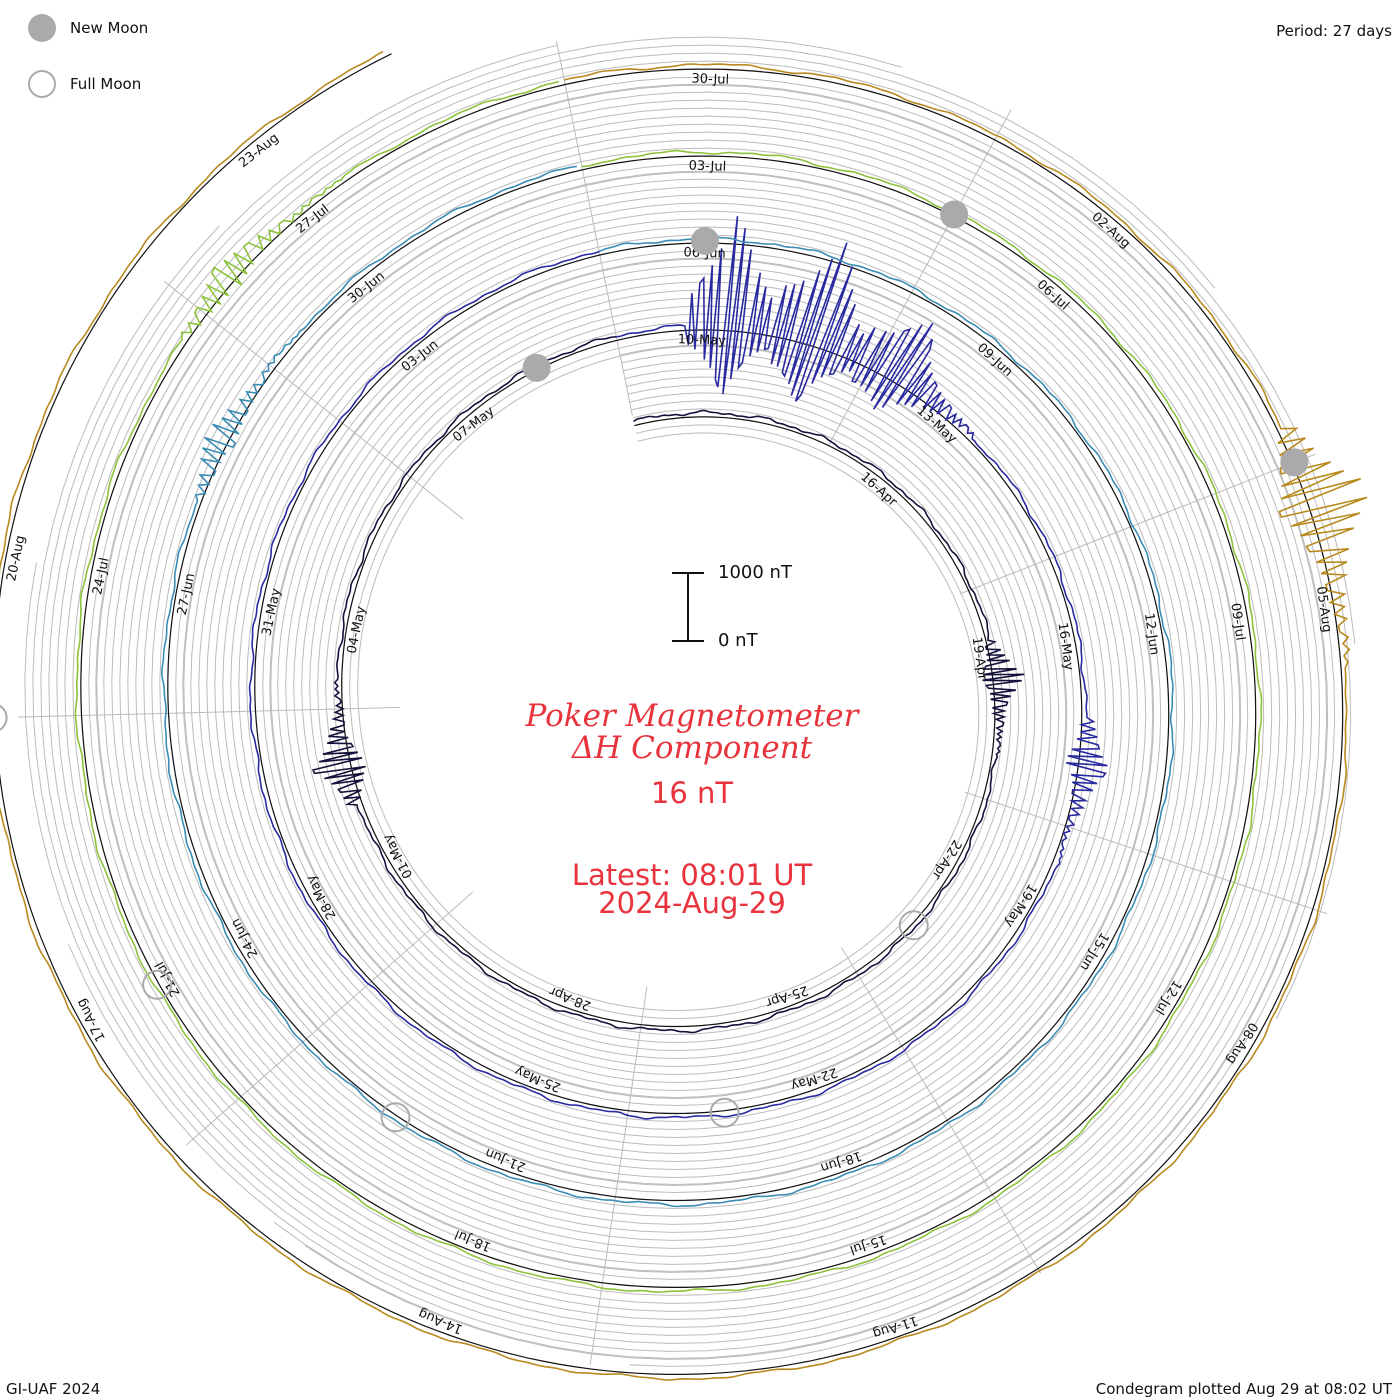 The image size is (1400, 1400). Describe the element at coordinates (738, 640) in the screenshot. I see `scale-bottom-label: 0 nT` at that location.